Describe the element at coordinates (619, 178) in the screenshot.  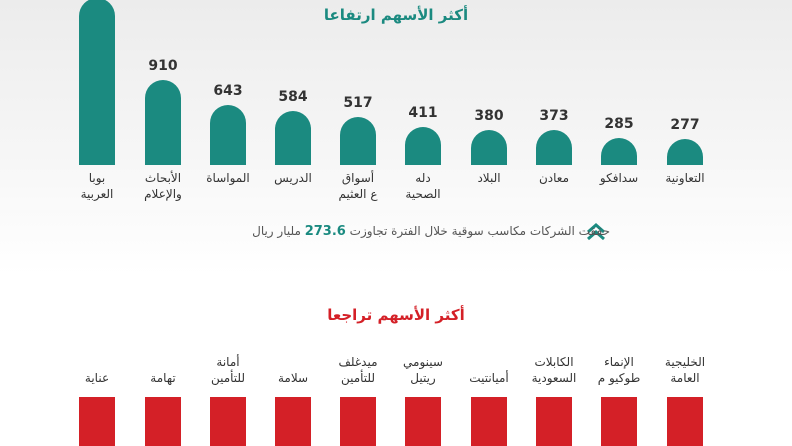
I see `category-label: سدافكو` at that location.